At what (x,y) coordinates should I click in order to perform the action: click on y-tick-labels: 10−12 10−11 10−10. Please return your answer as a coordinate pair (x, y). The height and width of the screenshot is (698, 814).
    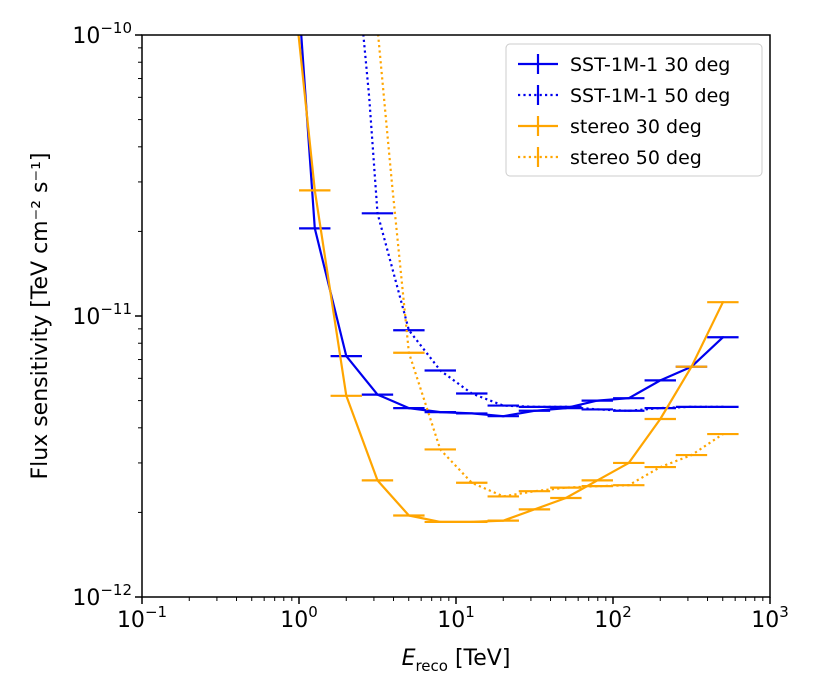
    Looking at the image, I should click on (102, 315).